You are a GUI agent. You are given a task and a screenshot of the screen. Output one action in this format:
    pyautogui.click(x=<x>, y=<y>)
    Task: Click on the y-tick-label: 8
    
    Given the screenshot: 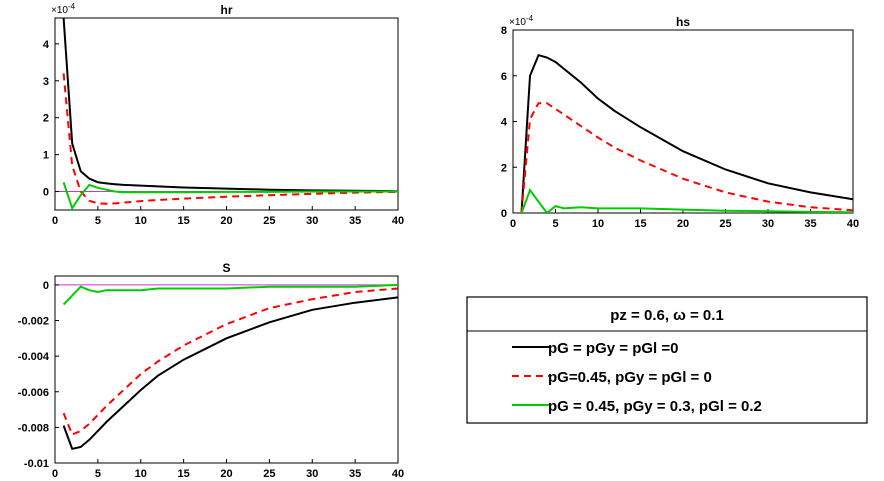 What is the action you would take?
    pyautogui.click(x=504, y=31)
    